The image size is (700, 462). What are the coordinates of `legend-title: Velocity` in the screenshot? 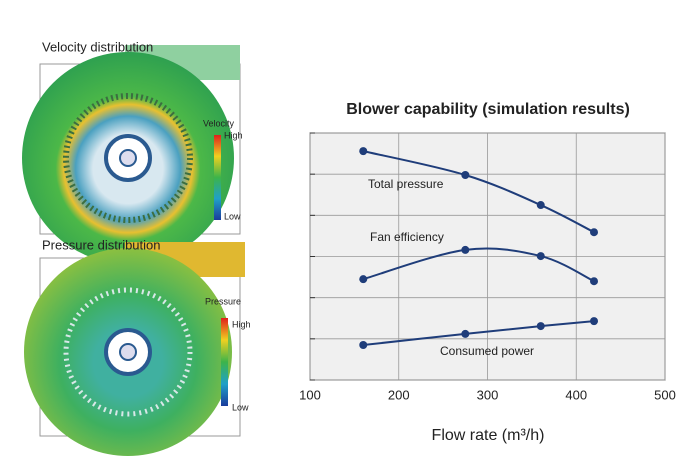 It's located at (219, 123).